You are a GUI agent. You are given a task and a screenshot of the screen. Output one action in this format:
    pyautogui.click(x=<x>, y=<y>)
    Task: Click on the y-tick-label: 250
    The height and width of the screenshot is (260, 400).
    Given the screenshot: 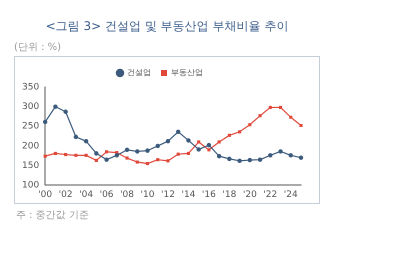 What is the action you would take?
    pyautogui.click(x=31, y=127)
    